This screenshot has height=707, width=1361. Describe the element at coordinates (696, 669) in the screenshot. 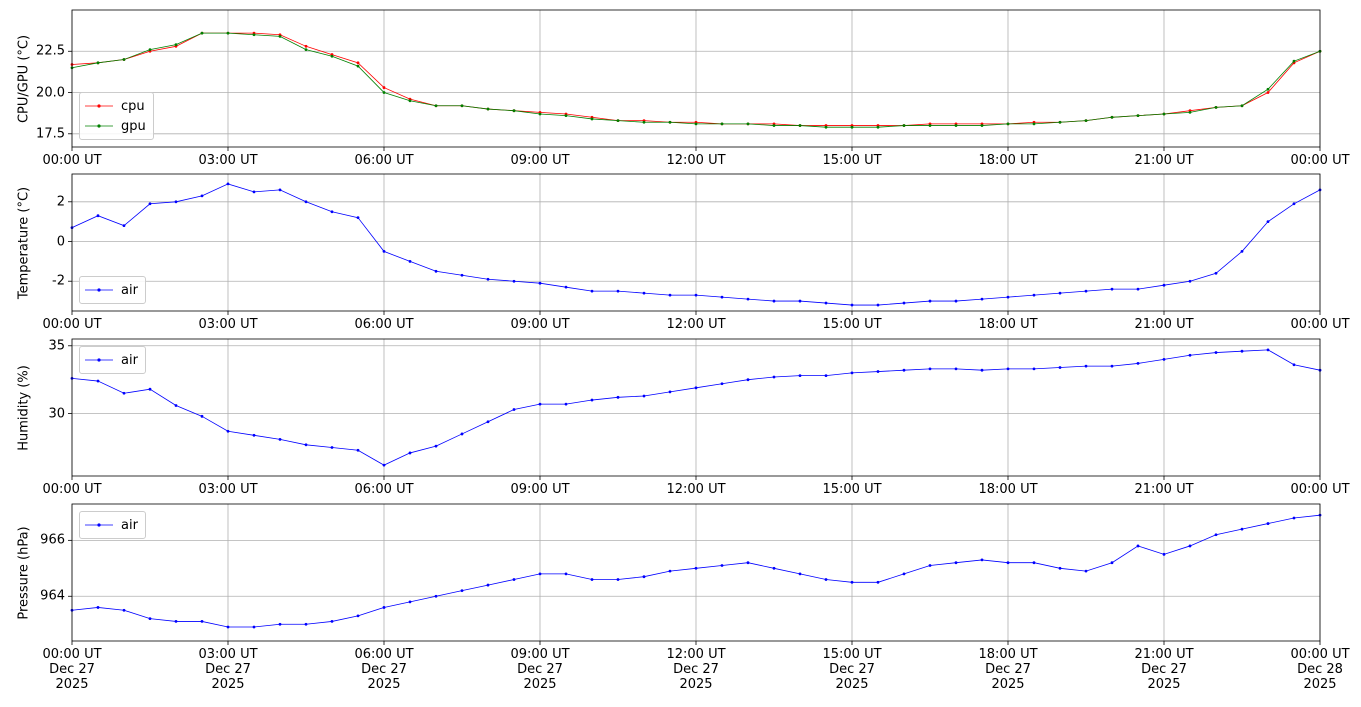

I see `x-tick-label: 12:00 UT Dec 27 2025` at that location.